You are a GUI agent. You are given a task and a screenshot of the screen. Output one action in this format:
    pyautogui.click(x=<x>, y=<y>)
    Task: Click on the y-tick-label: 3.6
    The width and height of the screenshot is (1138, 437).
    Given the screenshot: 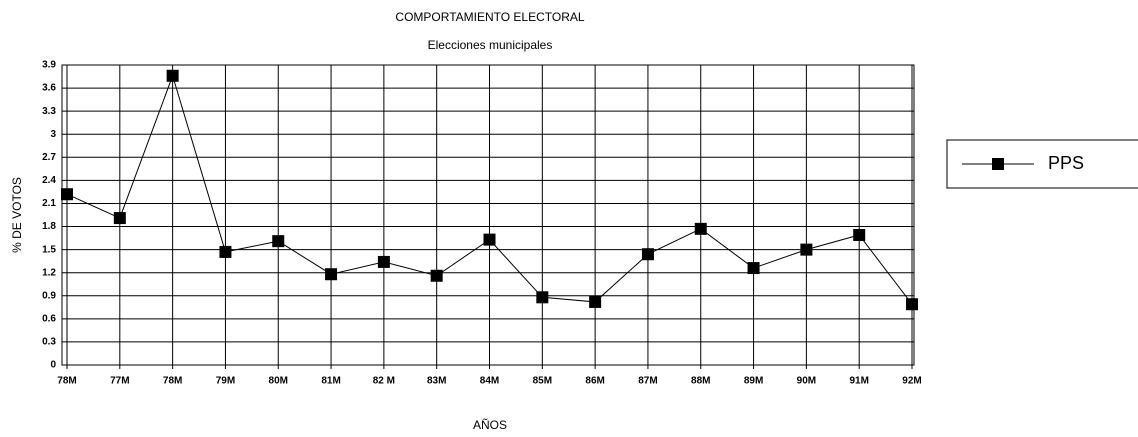 What is the action you would take?
    pyautogui.click(x=49, y=88)
    